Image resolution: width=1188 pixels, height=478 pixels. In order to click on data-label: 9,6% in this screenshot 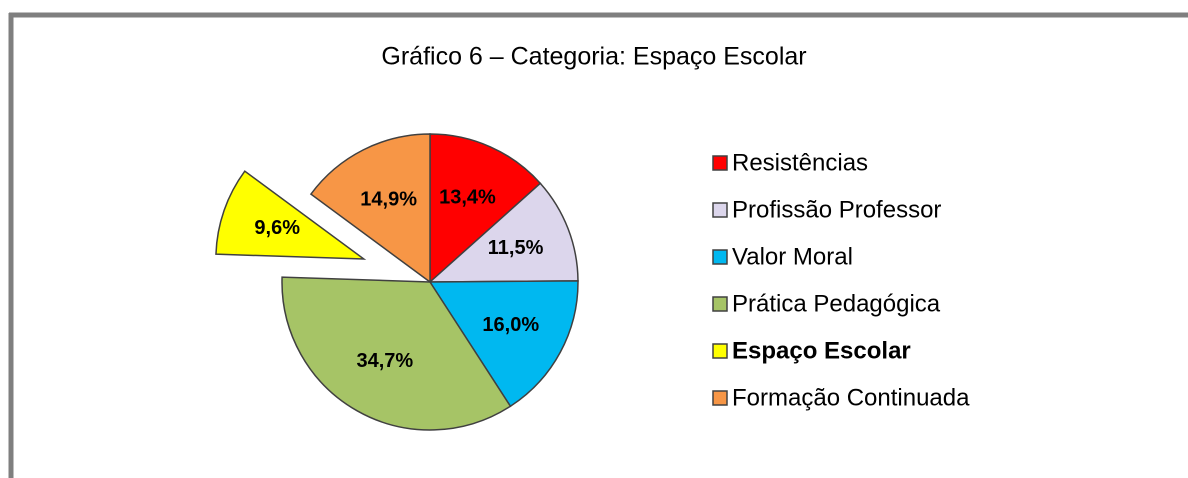, I will do `click(277, 228)`.